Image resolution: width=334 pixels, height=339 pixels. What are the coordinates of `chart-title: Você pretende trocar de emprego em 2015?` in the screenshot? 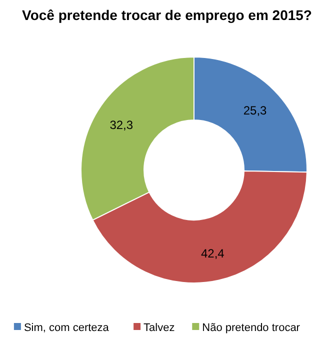 It's located at (167, 15).